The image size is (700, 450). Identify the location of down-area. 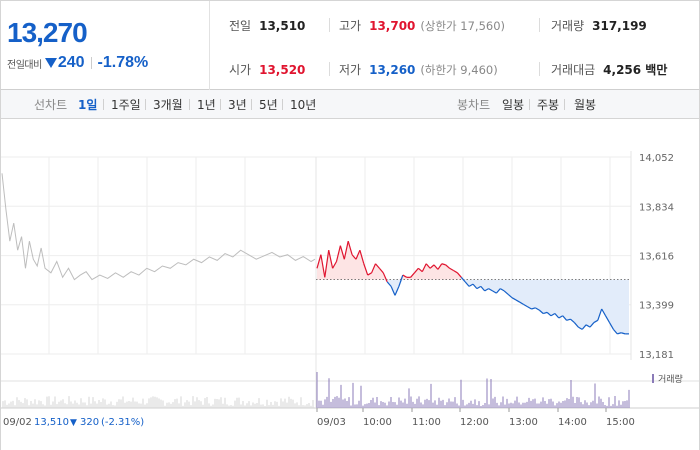
(473, 306).